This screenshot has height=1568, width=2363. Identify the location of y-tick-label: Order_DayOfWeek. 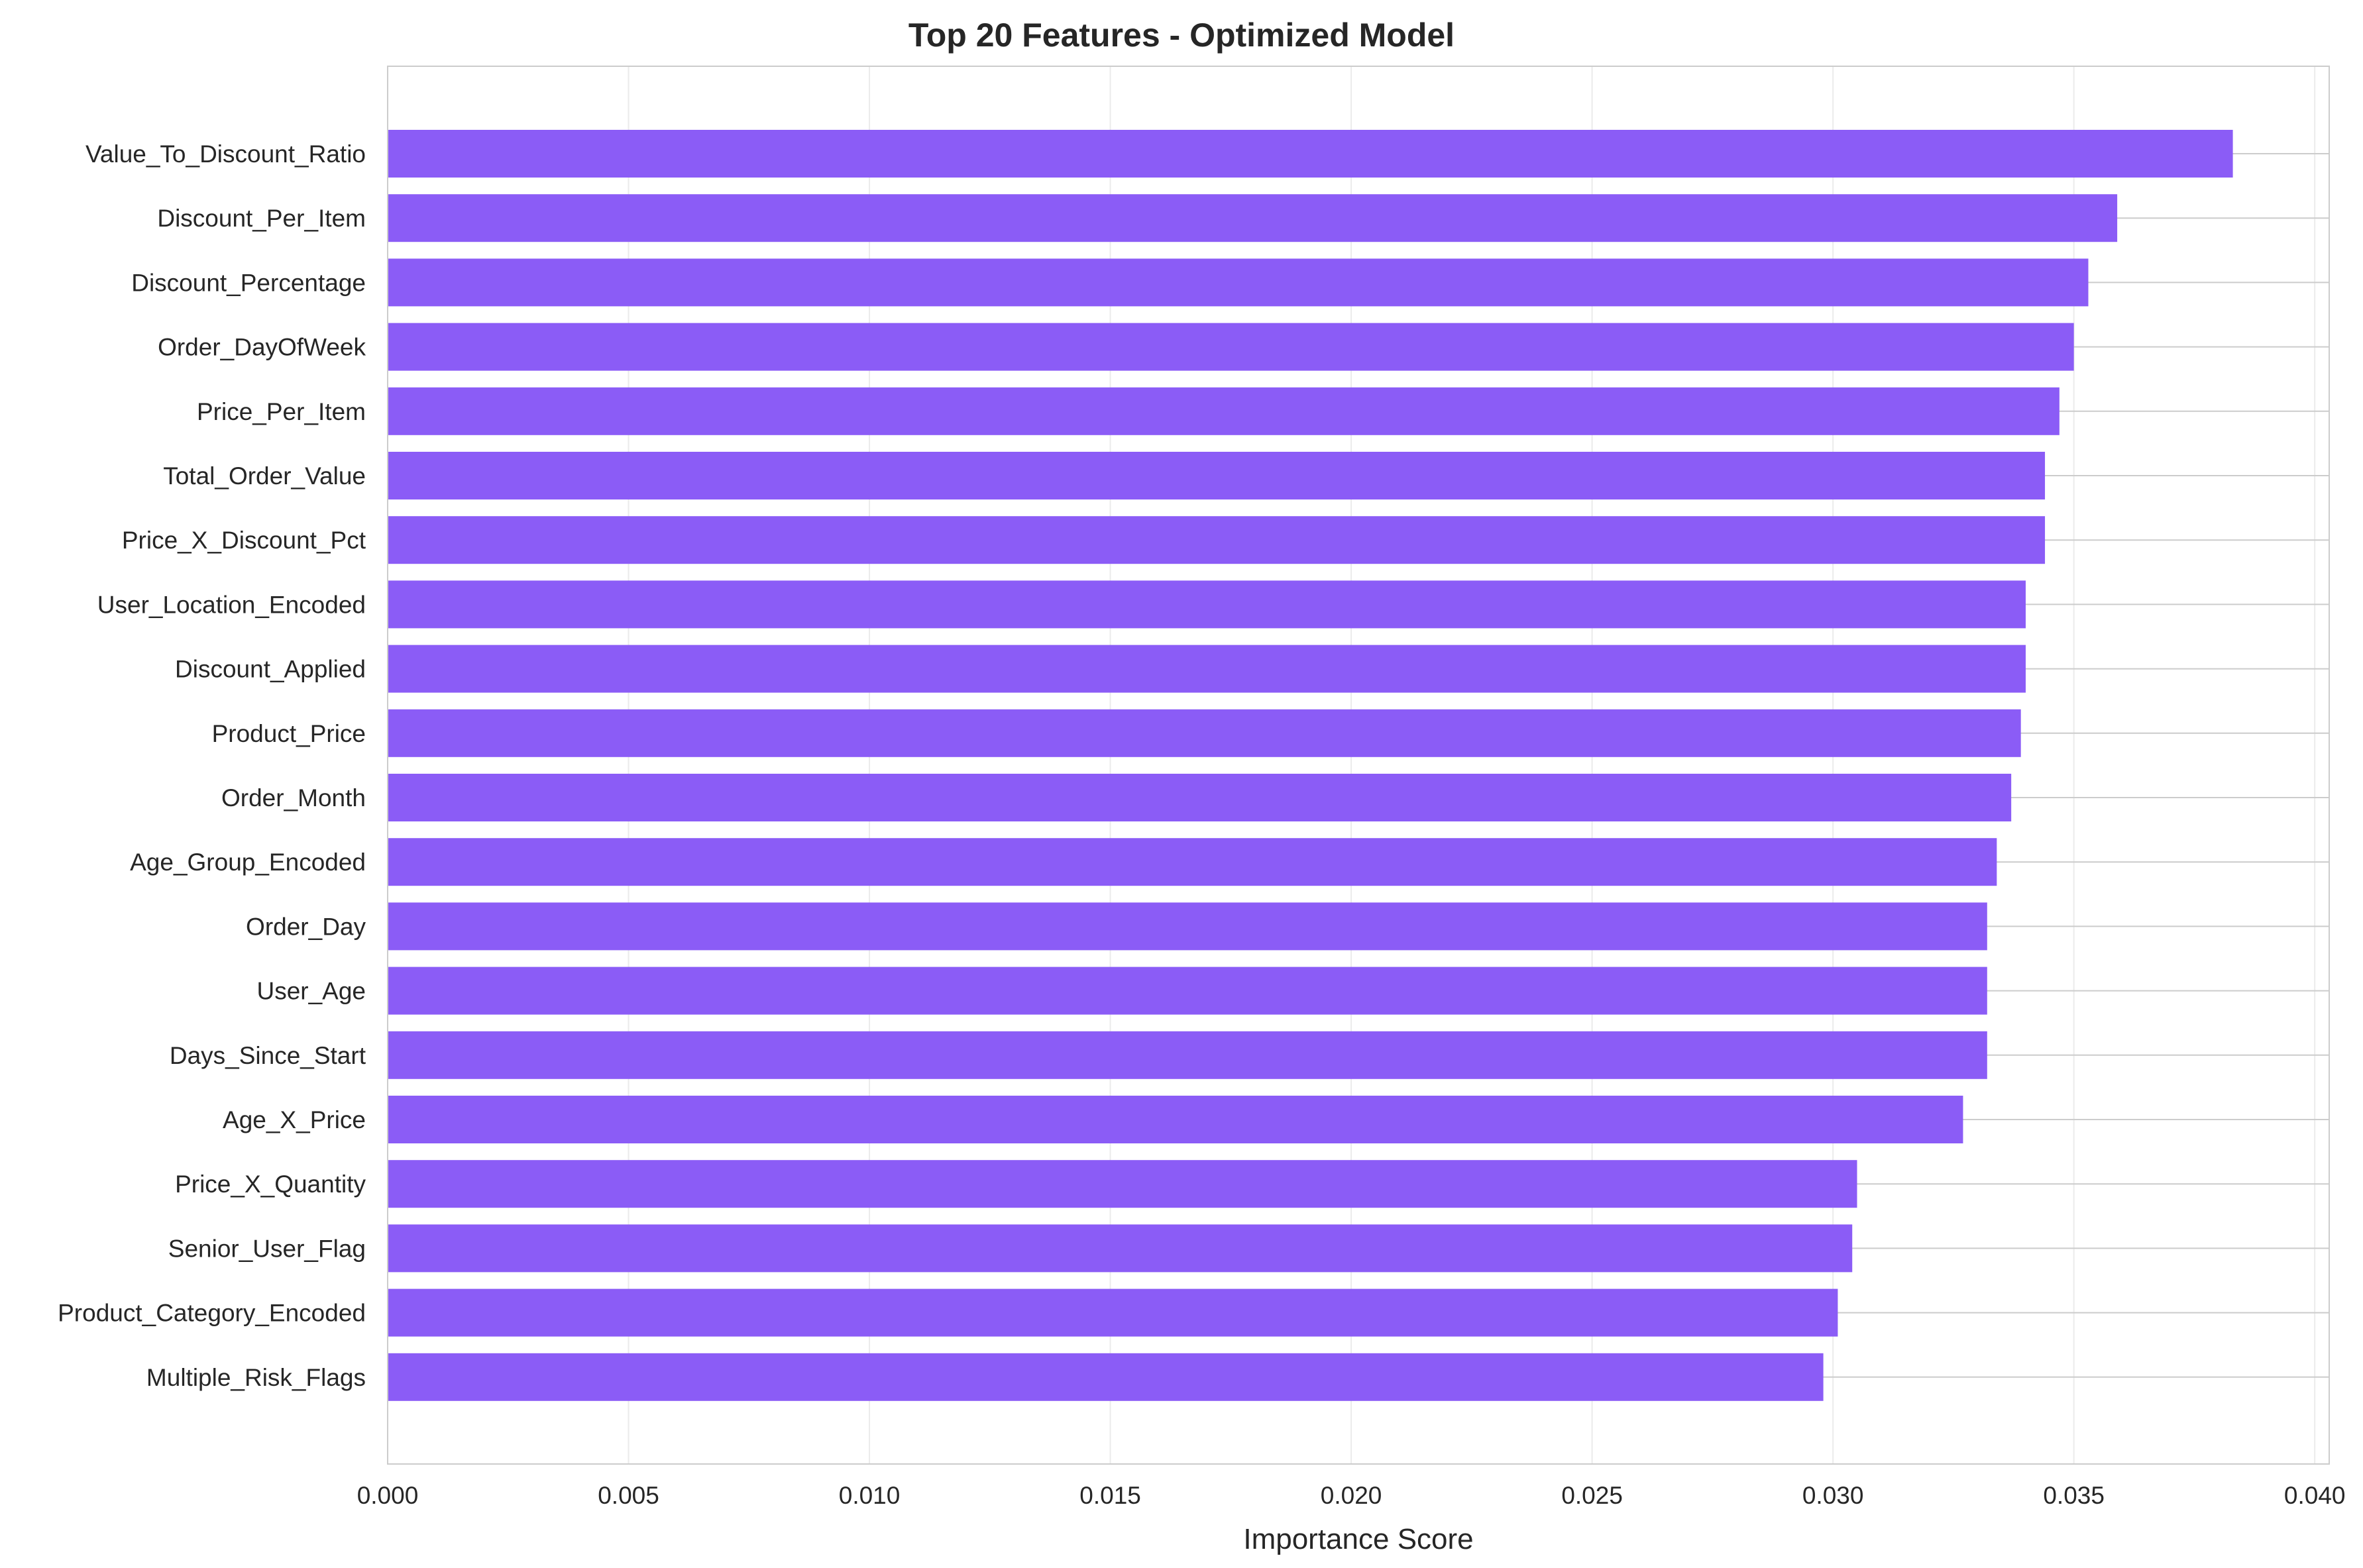
(262, 348).